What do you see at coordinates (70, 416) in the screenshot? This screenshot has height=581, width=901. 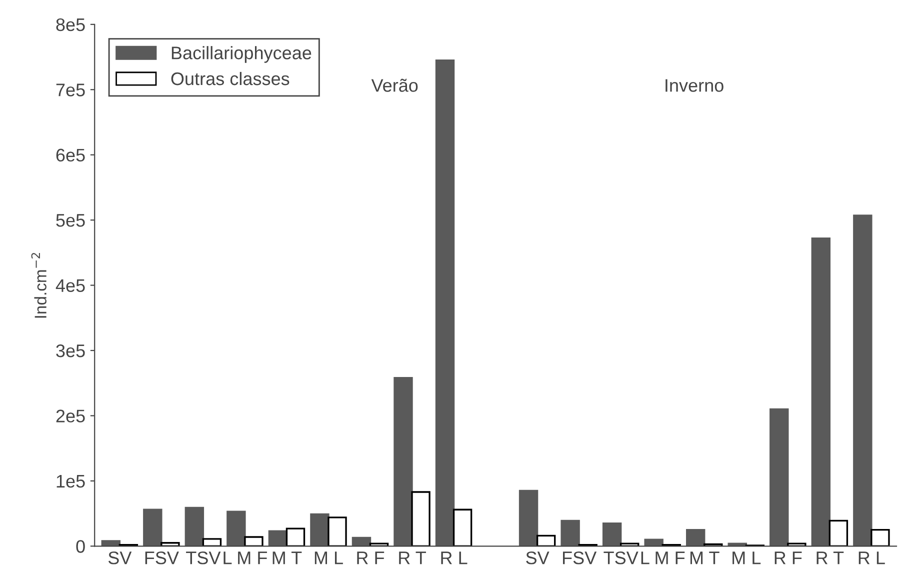 I see `y-tick-label: 2e5` at bounding box center [70, 416].